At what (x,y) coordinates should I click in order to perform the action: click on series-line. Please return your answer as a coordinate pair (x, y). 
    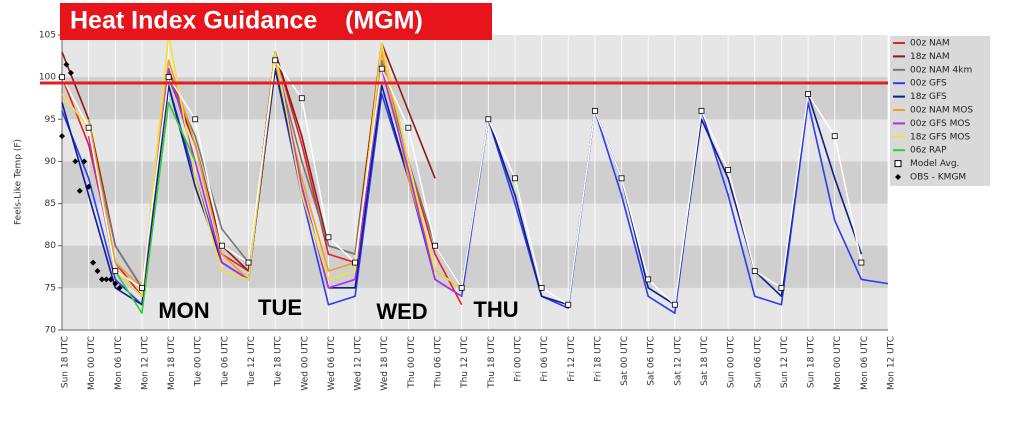
    Looking at the image, I should click on (155, 207).